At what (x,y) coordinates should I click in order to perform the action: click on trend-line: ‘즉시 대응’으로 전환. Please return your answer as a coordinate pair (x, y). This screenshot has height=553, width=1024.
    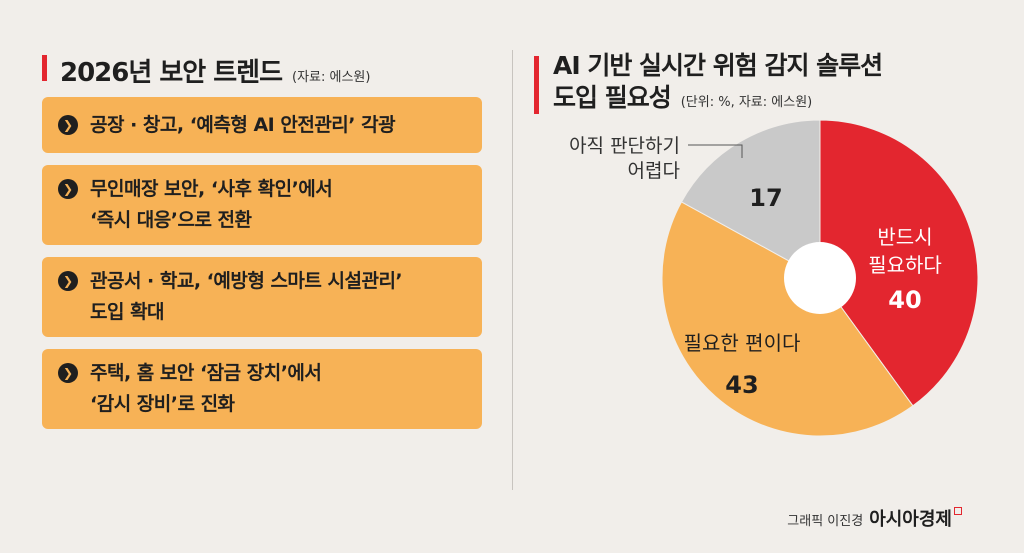
    Looking at the image, I should click on (171, 220).